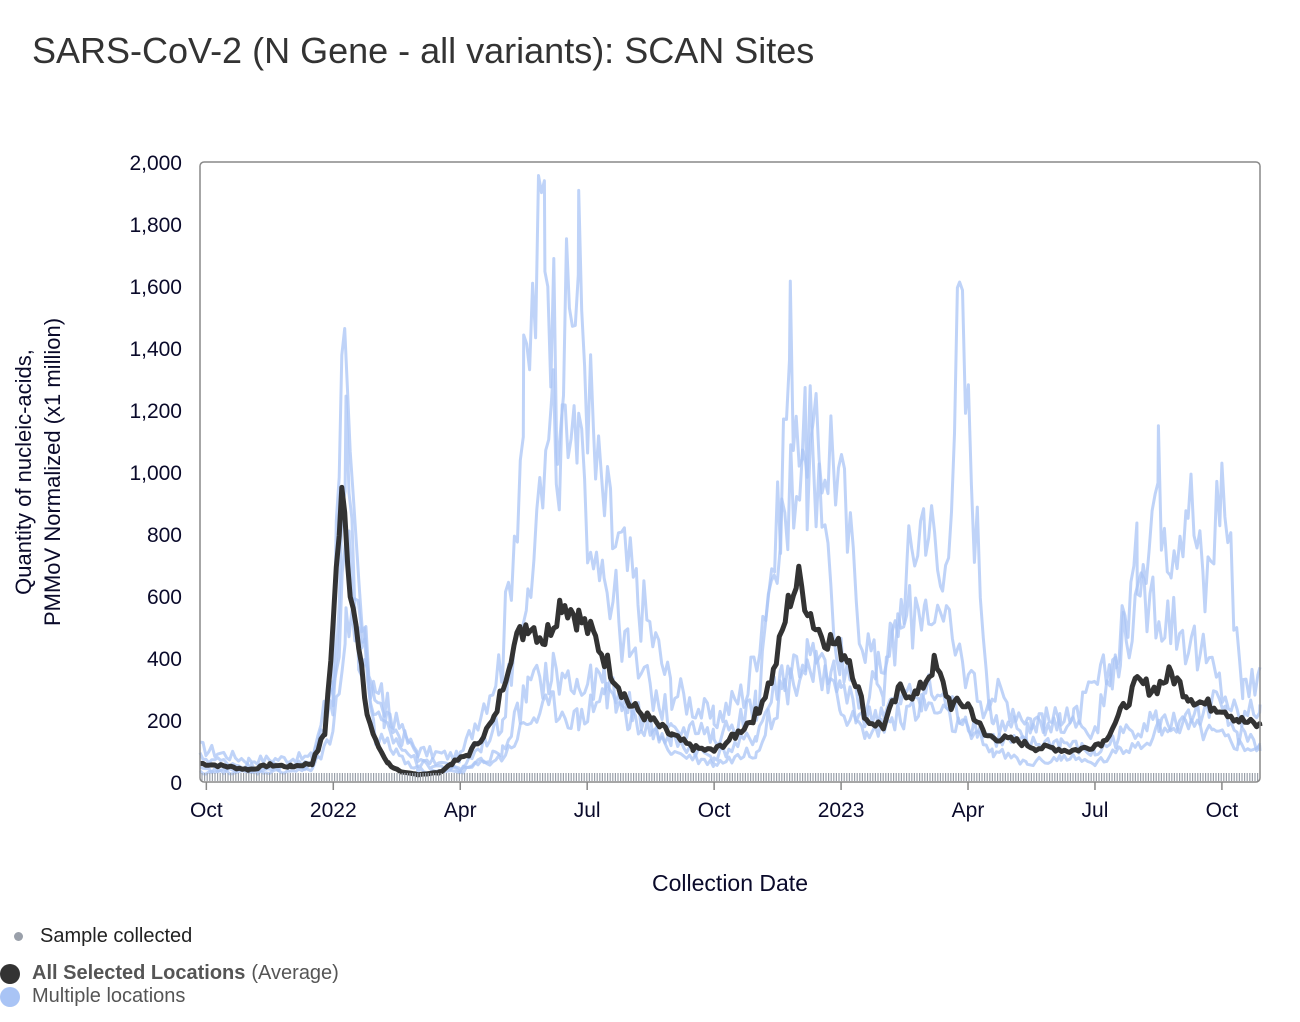  What do you see at coordinates (155, 225) in the screenshot?
I see `y-tick-label: 1,800` at bounding box center [155, 225].